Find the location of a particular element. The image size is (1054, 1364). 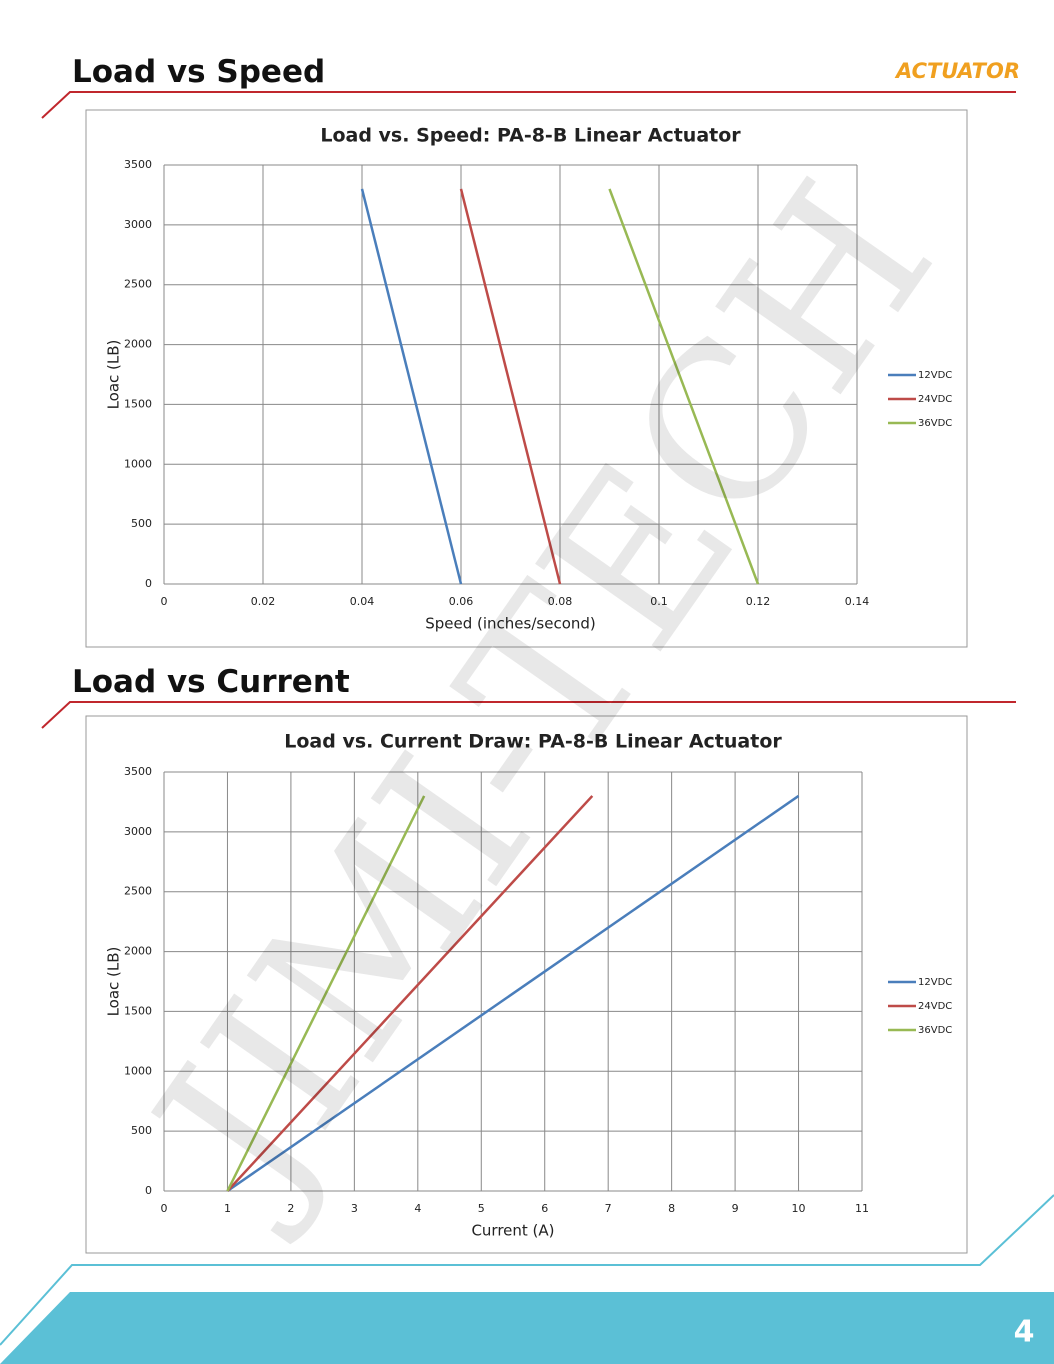

x-tick-label: 1 is located at coordinates (227, 1208).